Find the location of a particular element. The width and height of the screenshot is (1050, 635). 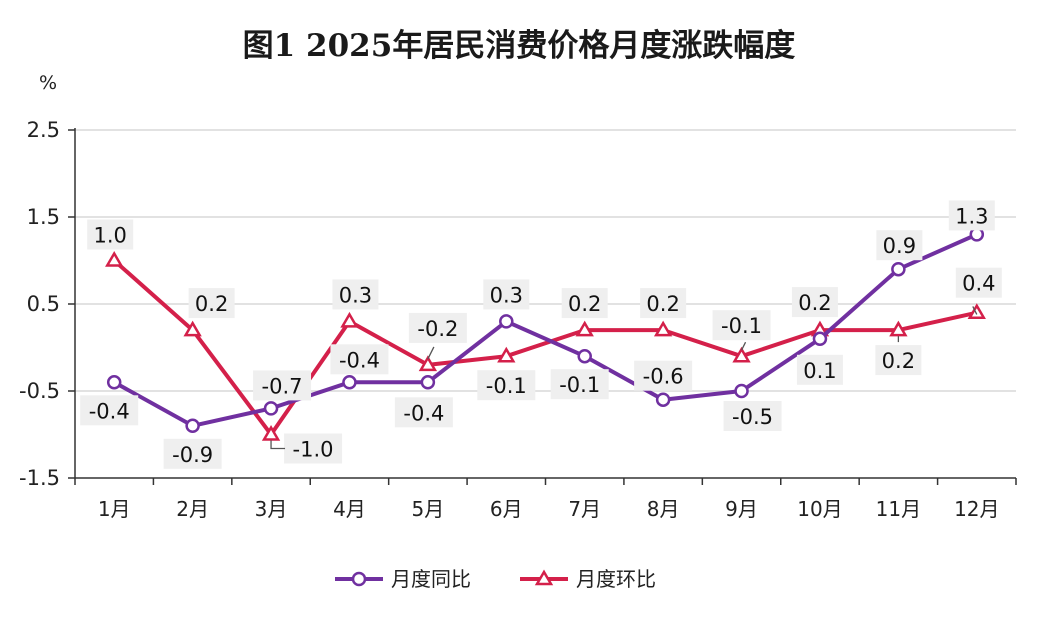

data-label: 1.0 is located at coordinates (110, 236).